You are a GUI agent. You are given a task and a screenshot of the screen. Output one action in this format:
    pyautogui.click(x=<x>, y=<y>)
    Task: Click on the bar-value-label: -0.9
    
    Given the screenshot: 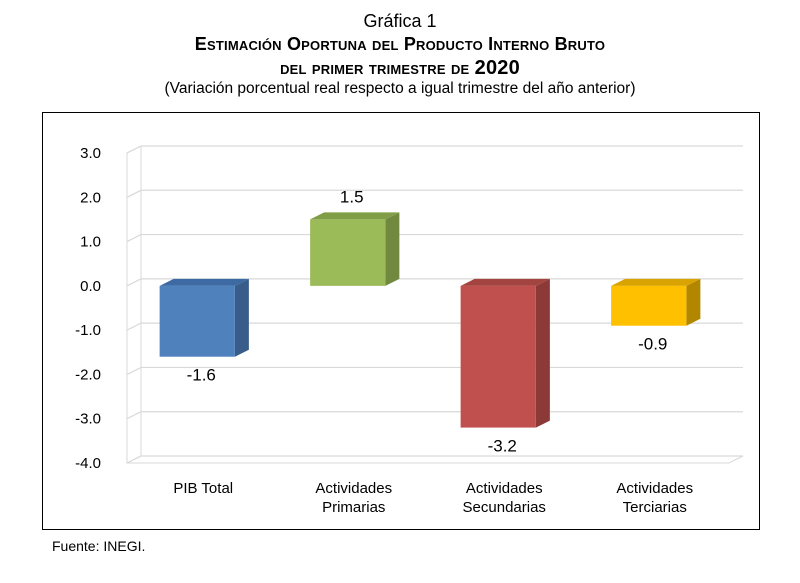 What is the action you would take?
    pyautogui.click(x=652, y=344)
    